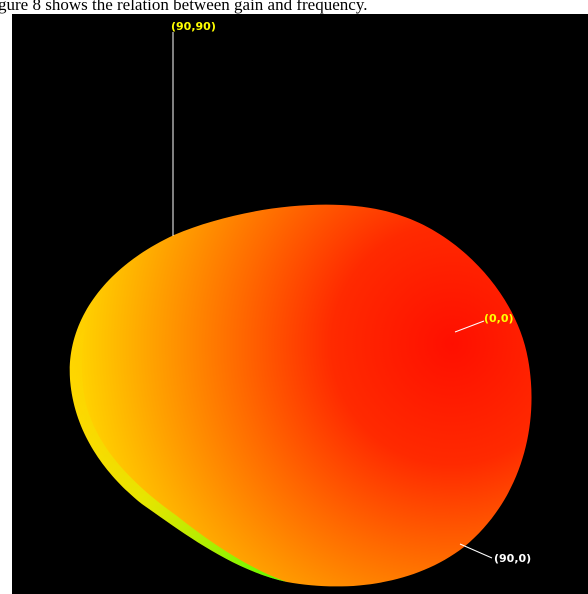 This screenshot has width=588, height=594. I want to click on label-0-0: (0,0), so click(499, 318).